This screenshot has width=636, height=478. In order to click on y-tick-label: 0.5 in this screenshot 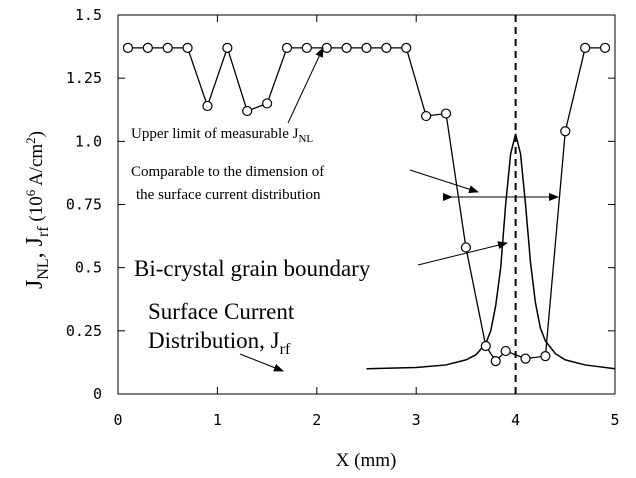, I will do `click(88, 268)`.